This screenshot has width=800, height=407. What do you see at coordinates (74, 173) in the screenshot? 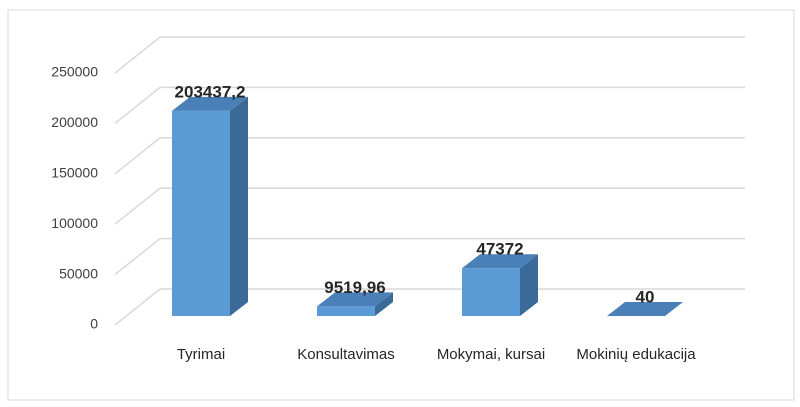
I see `y-tick-label: 150000` at bounding box center [74, 173].